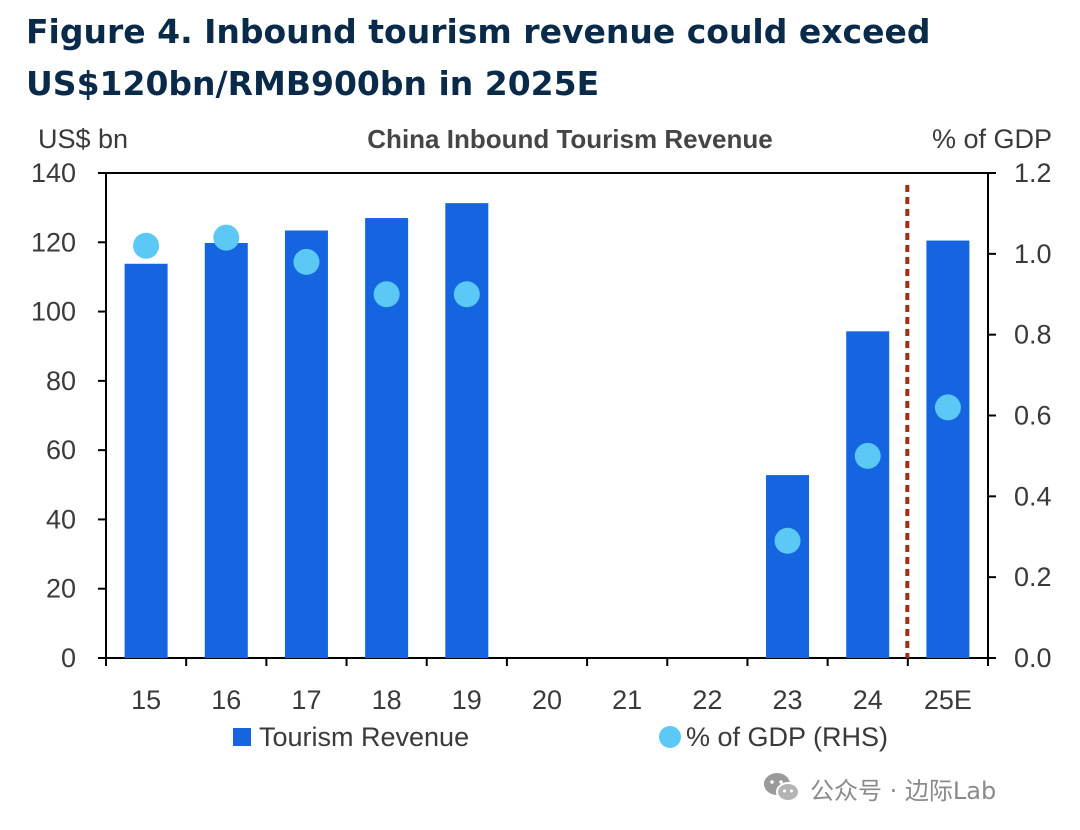 The image size is (1080, 830). Describe the element at coordinates (670, 737) in the screenshot. I see `legend-swatch-pct-gdp` at that location.